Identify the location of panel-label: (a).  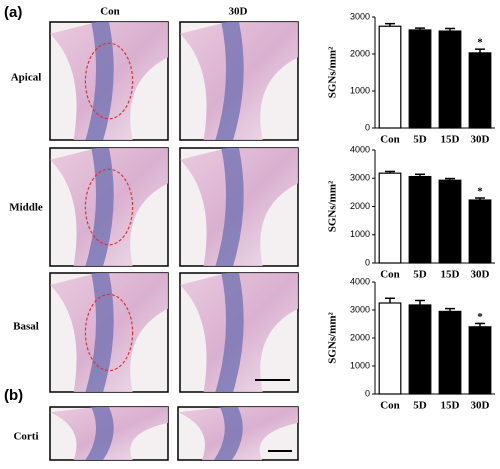
(13, 12).